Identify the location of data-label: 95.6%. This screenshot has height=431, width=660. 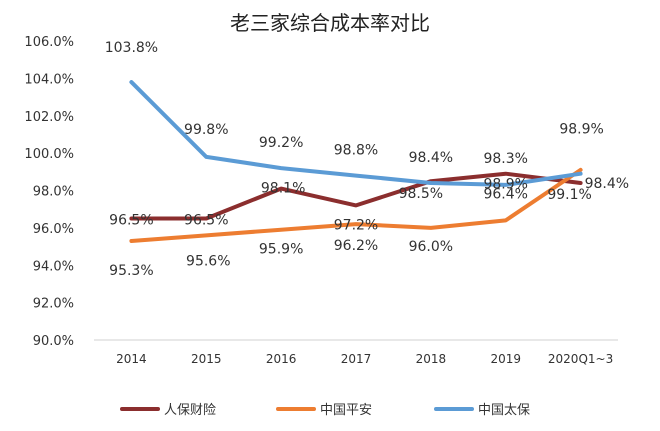
(208, 261).